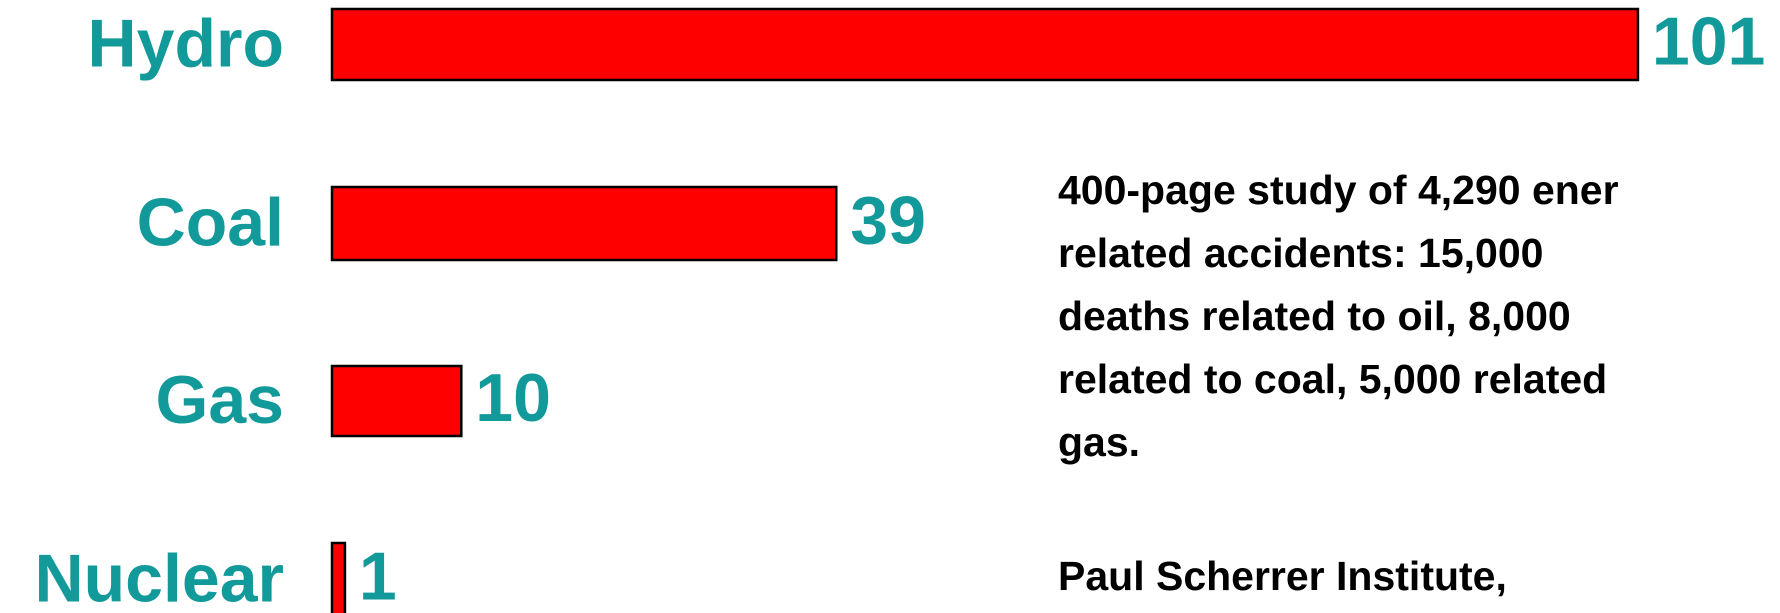 Image resolution: width=1780 pixels, height=613 pixels. What do you see at coordinates (1099, 442) in the screenshot?
I see `annotation-line: gas.` at bounding box center [1099, 442].